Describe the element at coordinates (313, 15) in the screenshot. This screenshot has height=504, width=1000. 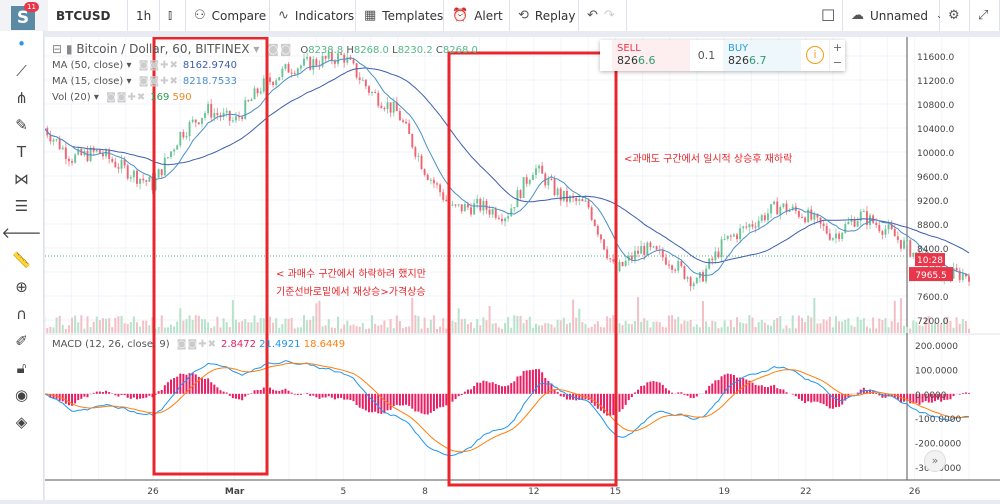
I see `indicators-button: ∿Indicators` at that location.